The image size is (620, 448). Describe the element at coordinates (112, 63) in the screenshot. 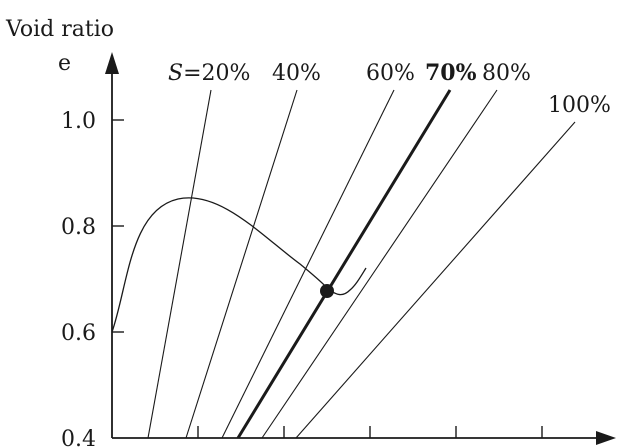

I see `y-axis-arrow` at that location.